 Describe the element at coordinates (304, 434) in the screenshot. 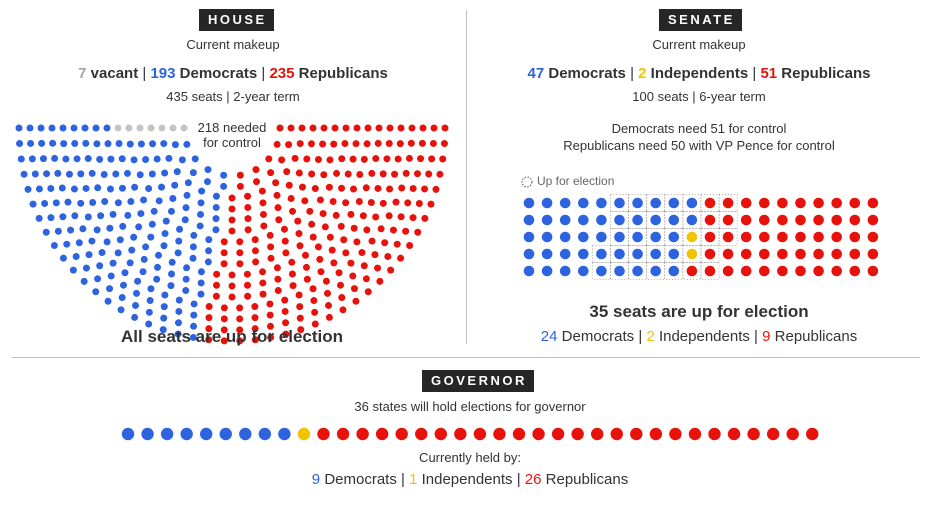

I see `governor-state-independents` at that location.